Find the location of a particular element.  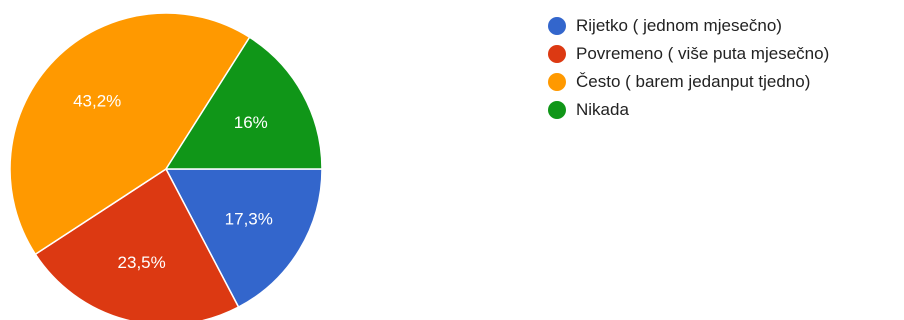

pie-slice-value-label: 23,5% is located at coordinates (142, 262).